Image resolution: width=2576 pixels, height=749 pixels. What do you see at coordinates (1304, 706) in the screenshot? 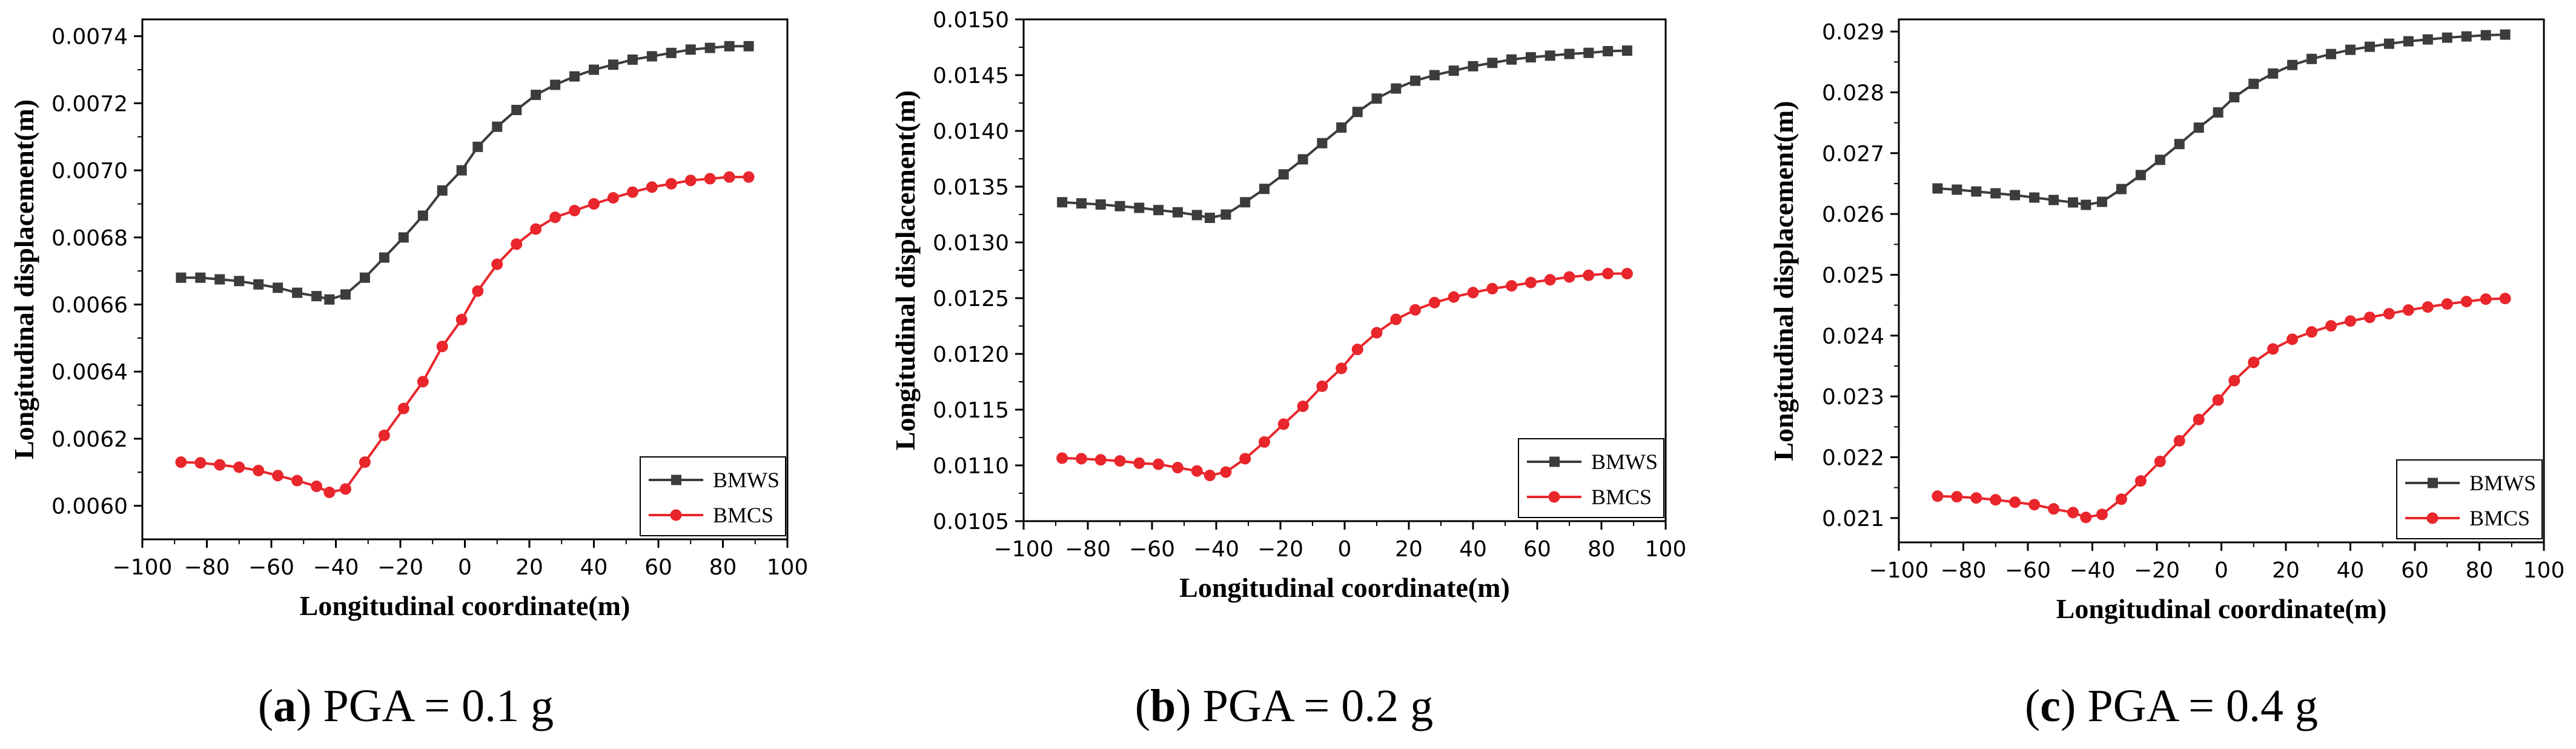
I see `caption-text: ) PGA = 0.2 g` at bounding box center [1304, 706].